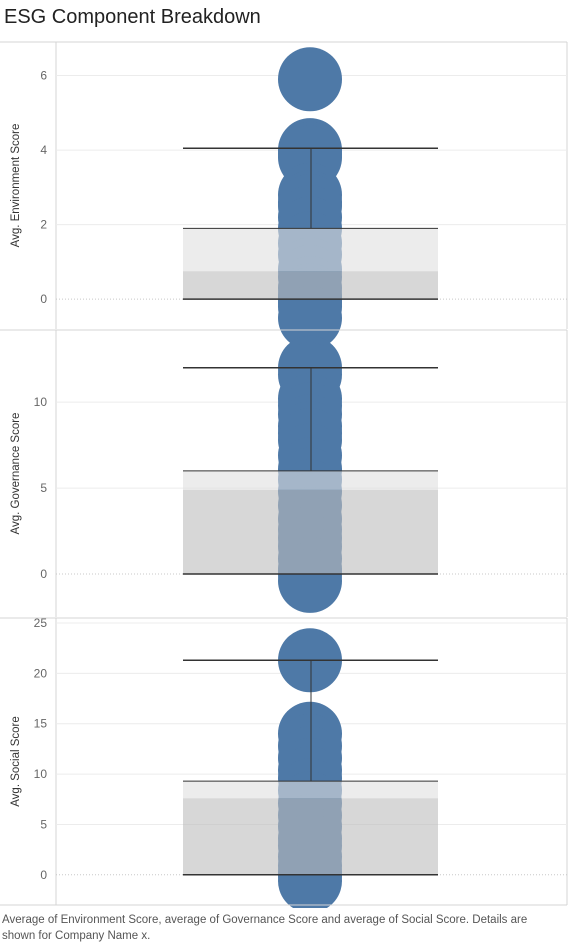 Image resolution: width=568 pixels, height=948 pixels. What do you see at coordinates (16, 186) in the screenshot?
I see `panel-1-y-axis-title: Avg. Environment Score` at bounding box center [16, 186].